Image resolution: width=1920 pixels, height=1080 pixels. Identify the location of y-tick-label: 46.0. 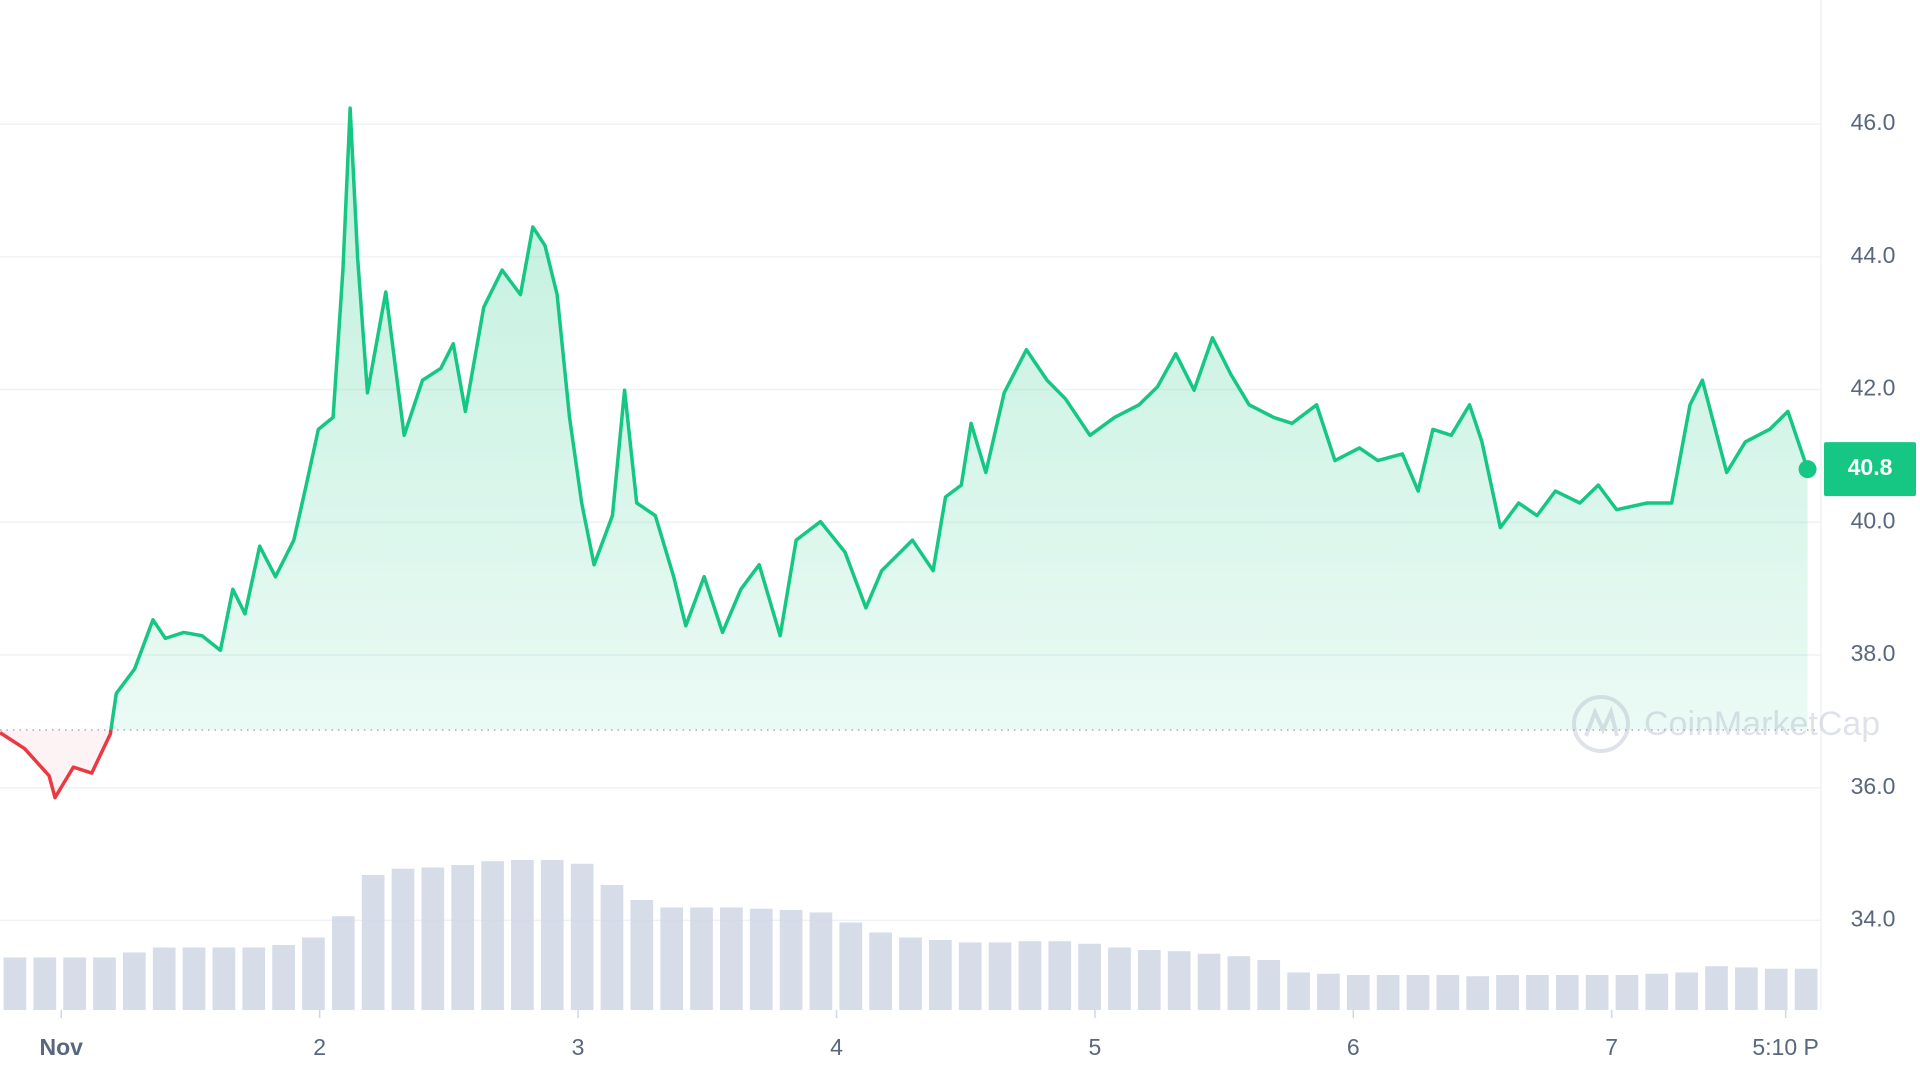
(1873, 122).